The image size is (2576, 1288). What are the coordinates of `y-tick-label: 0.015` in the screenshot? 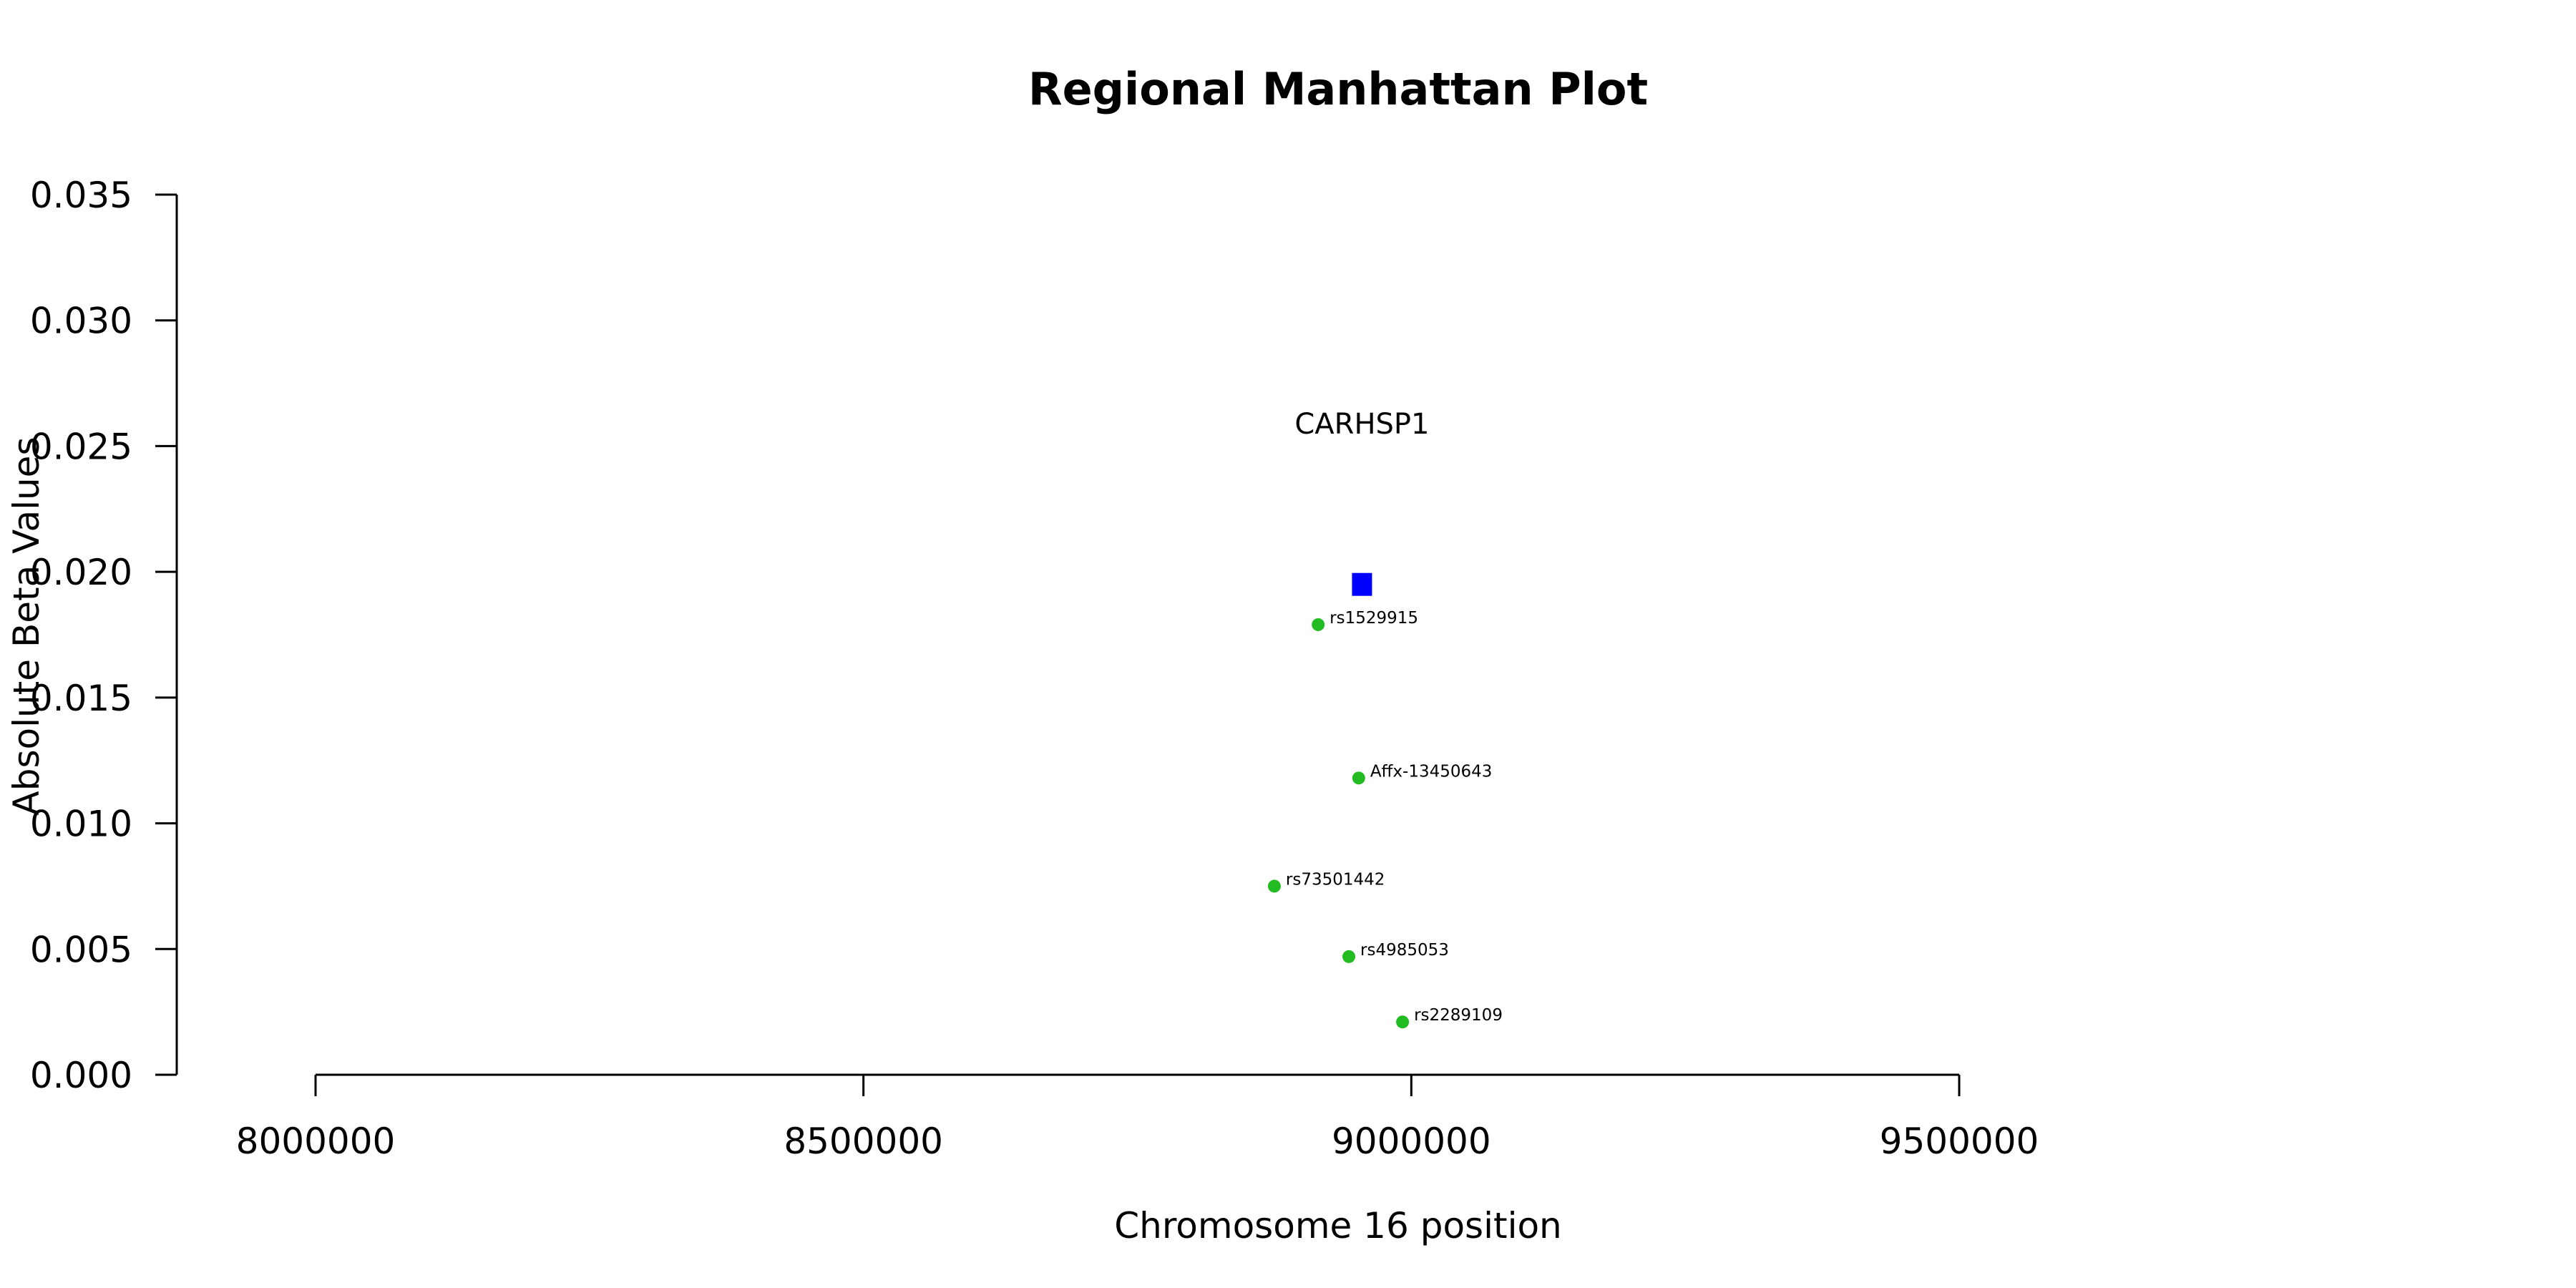 It's located at (81, 698).